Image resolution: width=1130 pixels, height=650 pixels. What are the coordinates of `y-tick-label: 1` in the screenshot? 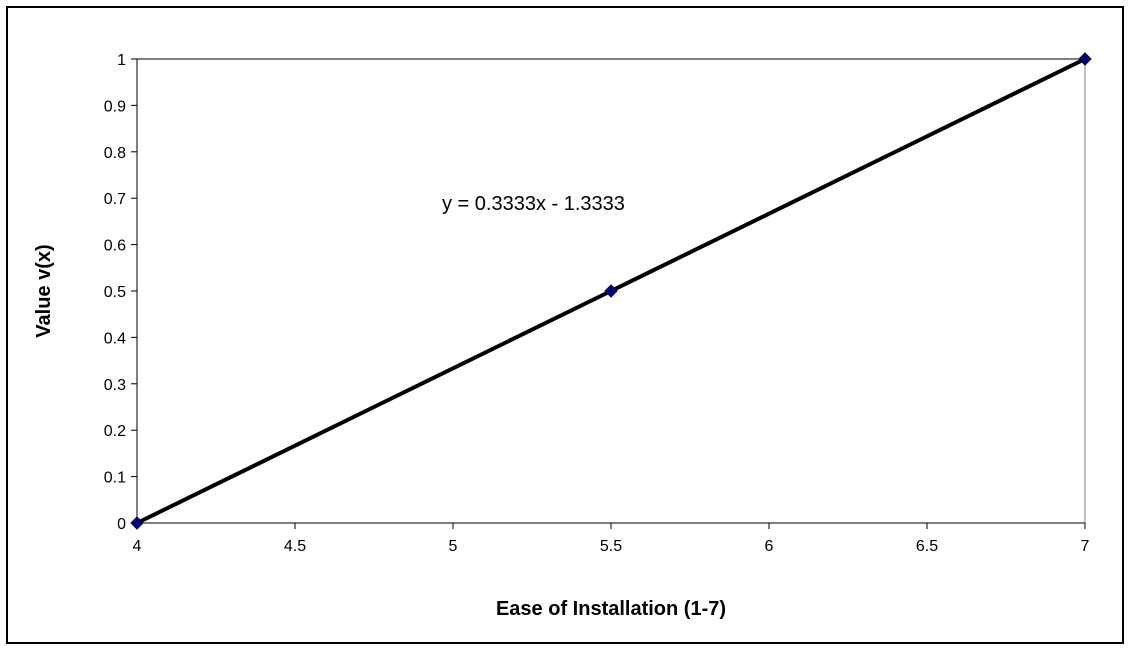 It's located at (121, 60).